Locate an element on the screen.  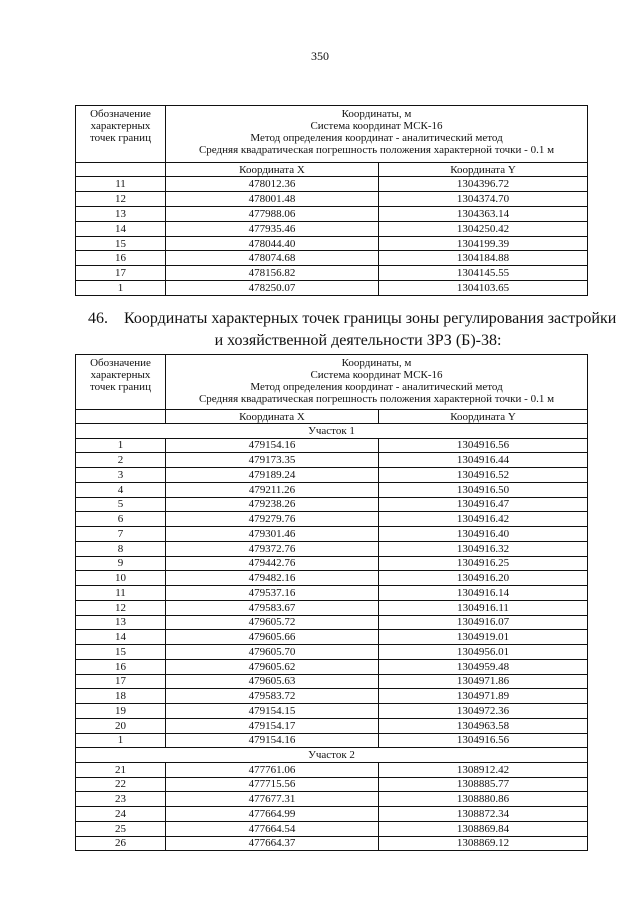
section-title: Участок 2 is located at coordinates (331, 755).